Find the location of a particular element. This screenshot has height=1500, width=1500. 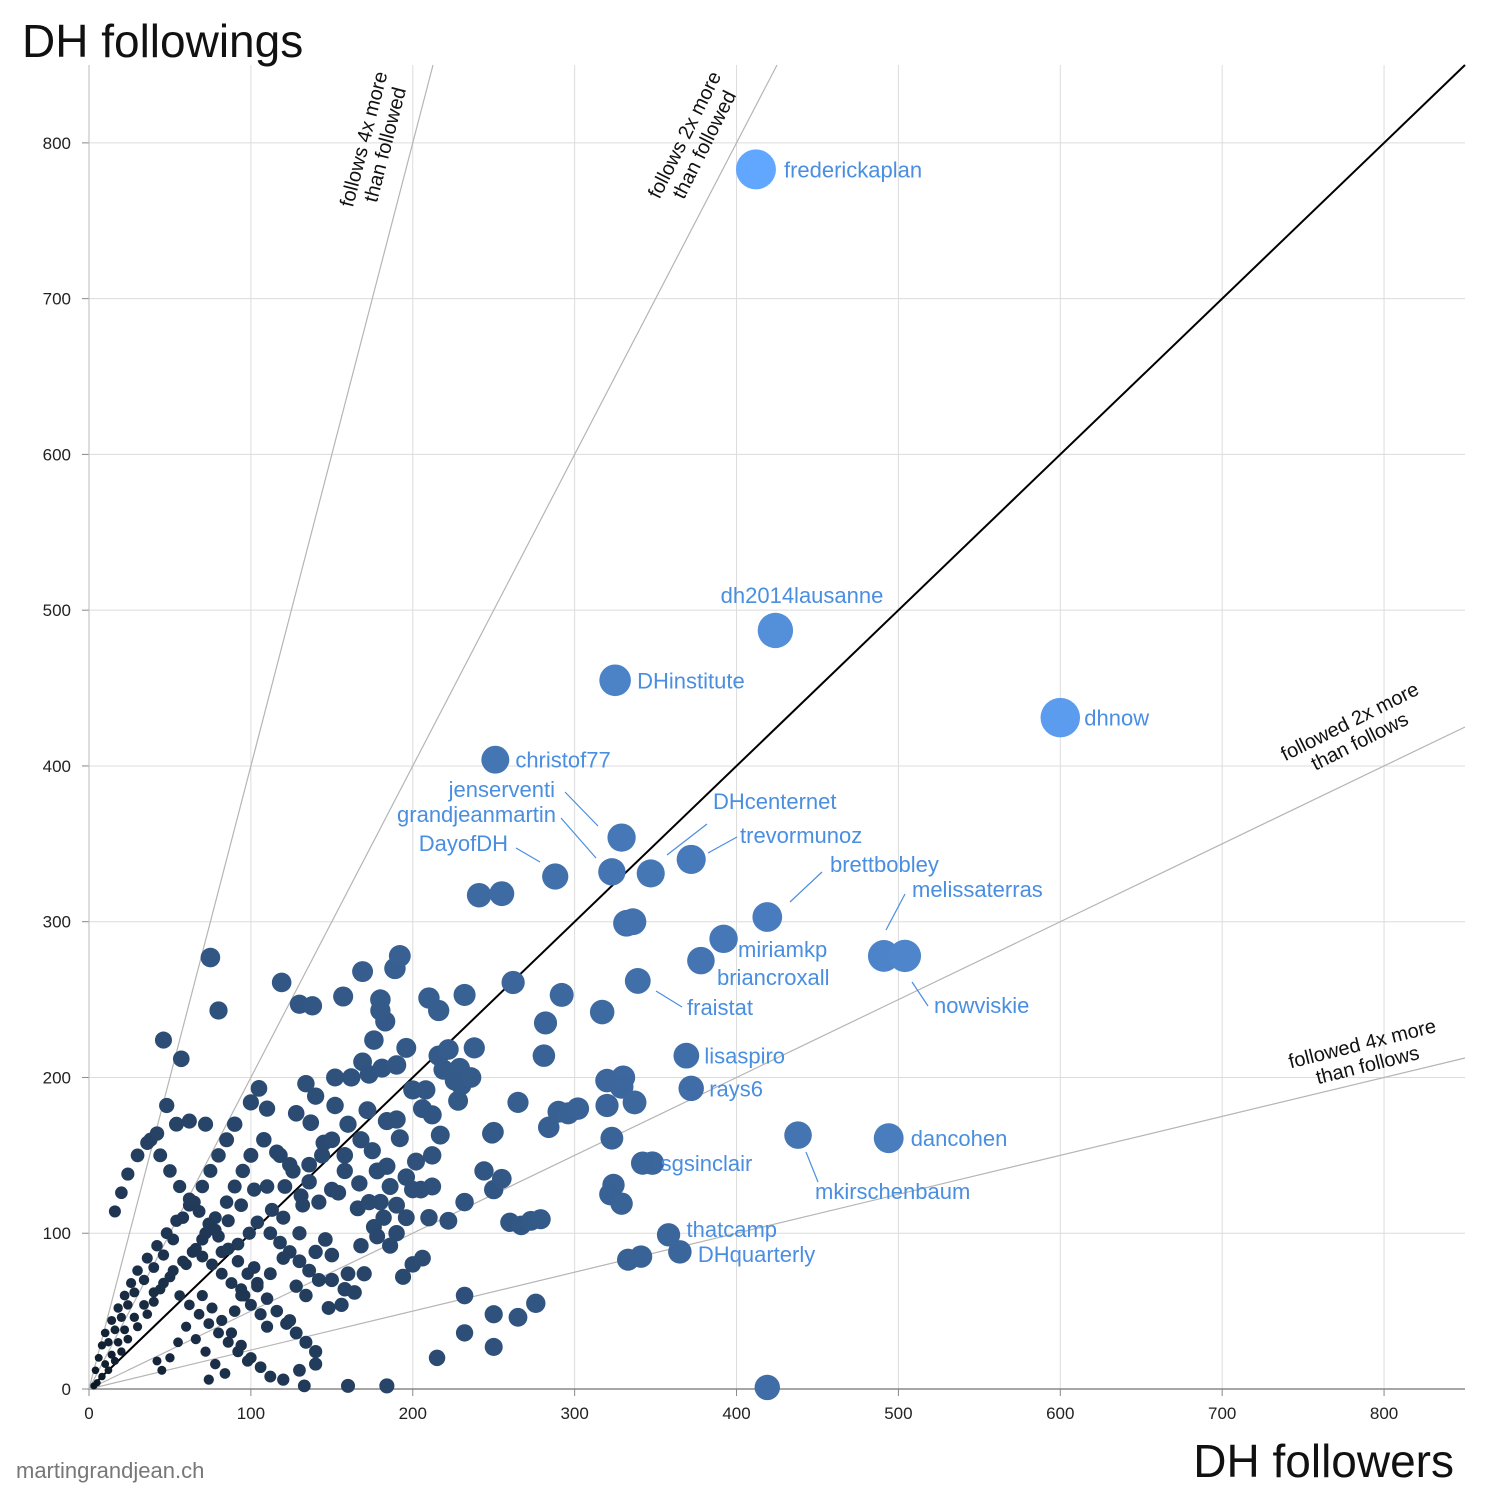

point-label-dh2014lausanne: dh2014lausanne is located at coordinates (802, 595).